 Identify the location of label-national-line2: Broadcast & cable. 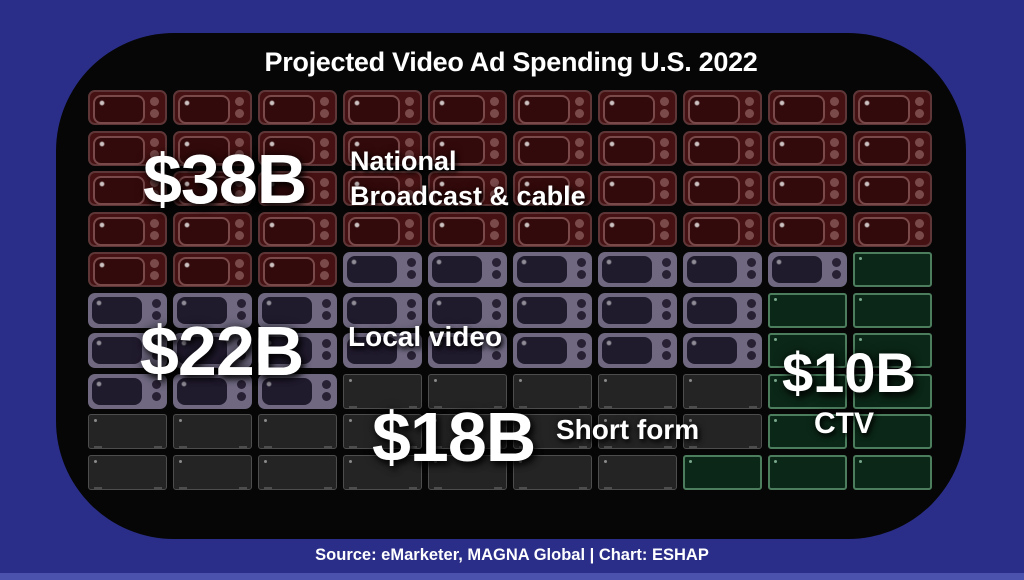
(468, 196).